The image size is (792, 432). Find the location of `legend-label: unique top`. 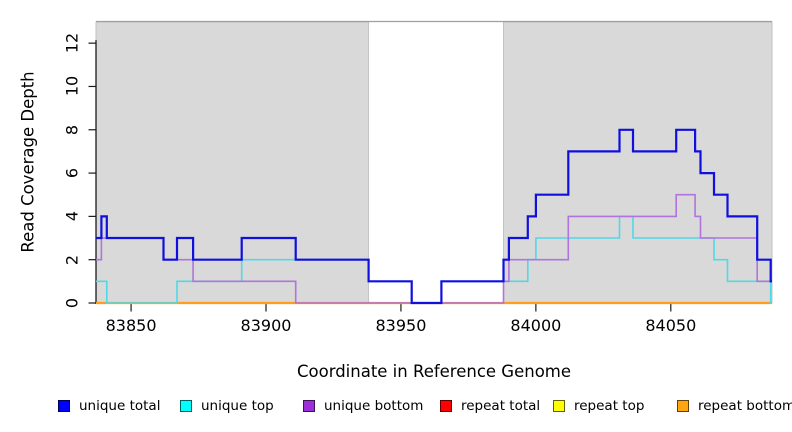

legend-label: unique top is located at coordinates (237, 406).